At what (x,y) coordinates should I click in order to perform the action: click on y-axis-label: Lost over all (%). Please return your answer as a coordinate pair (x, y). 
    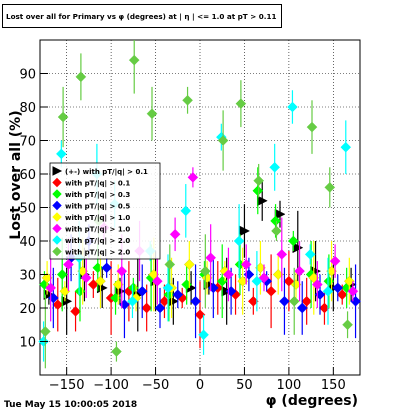
    Looking at the image, I should click on (16, 174).